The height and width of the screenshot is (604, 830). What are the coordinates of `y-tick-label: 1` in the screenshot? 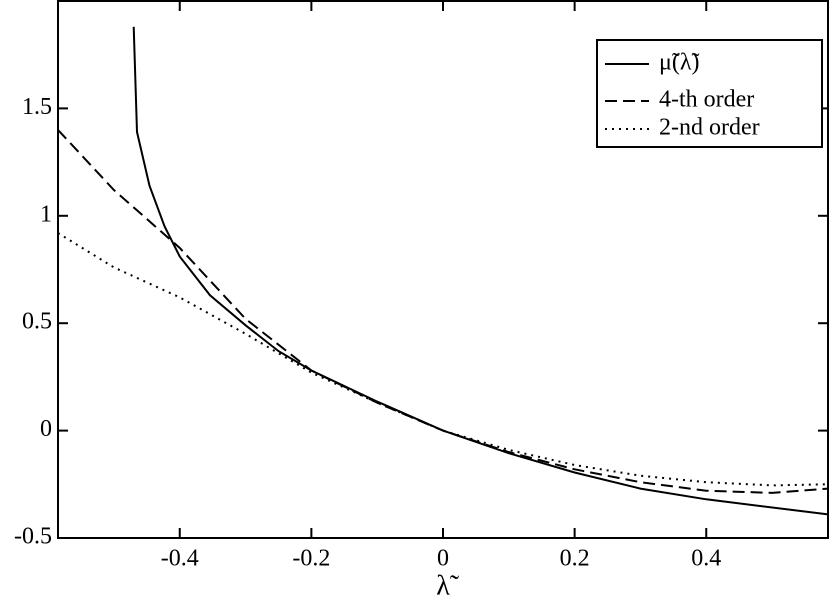 It's located at (46, 214).